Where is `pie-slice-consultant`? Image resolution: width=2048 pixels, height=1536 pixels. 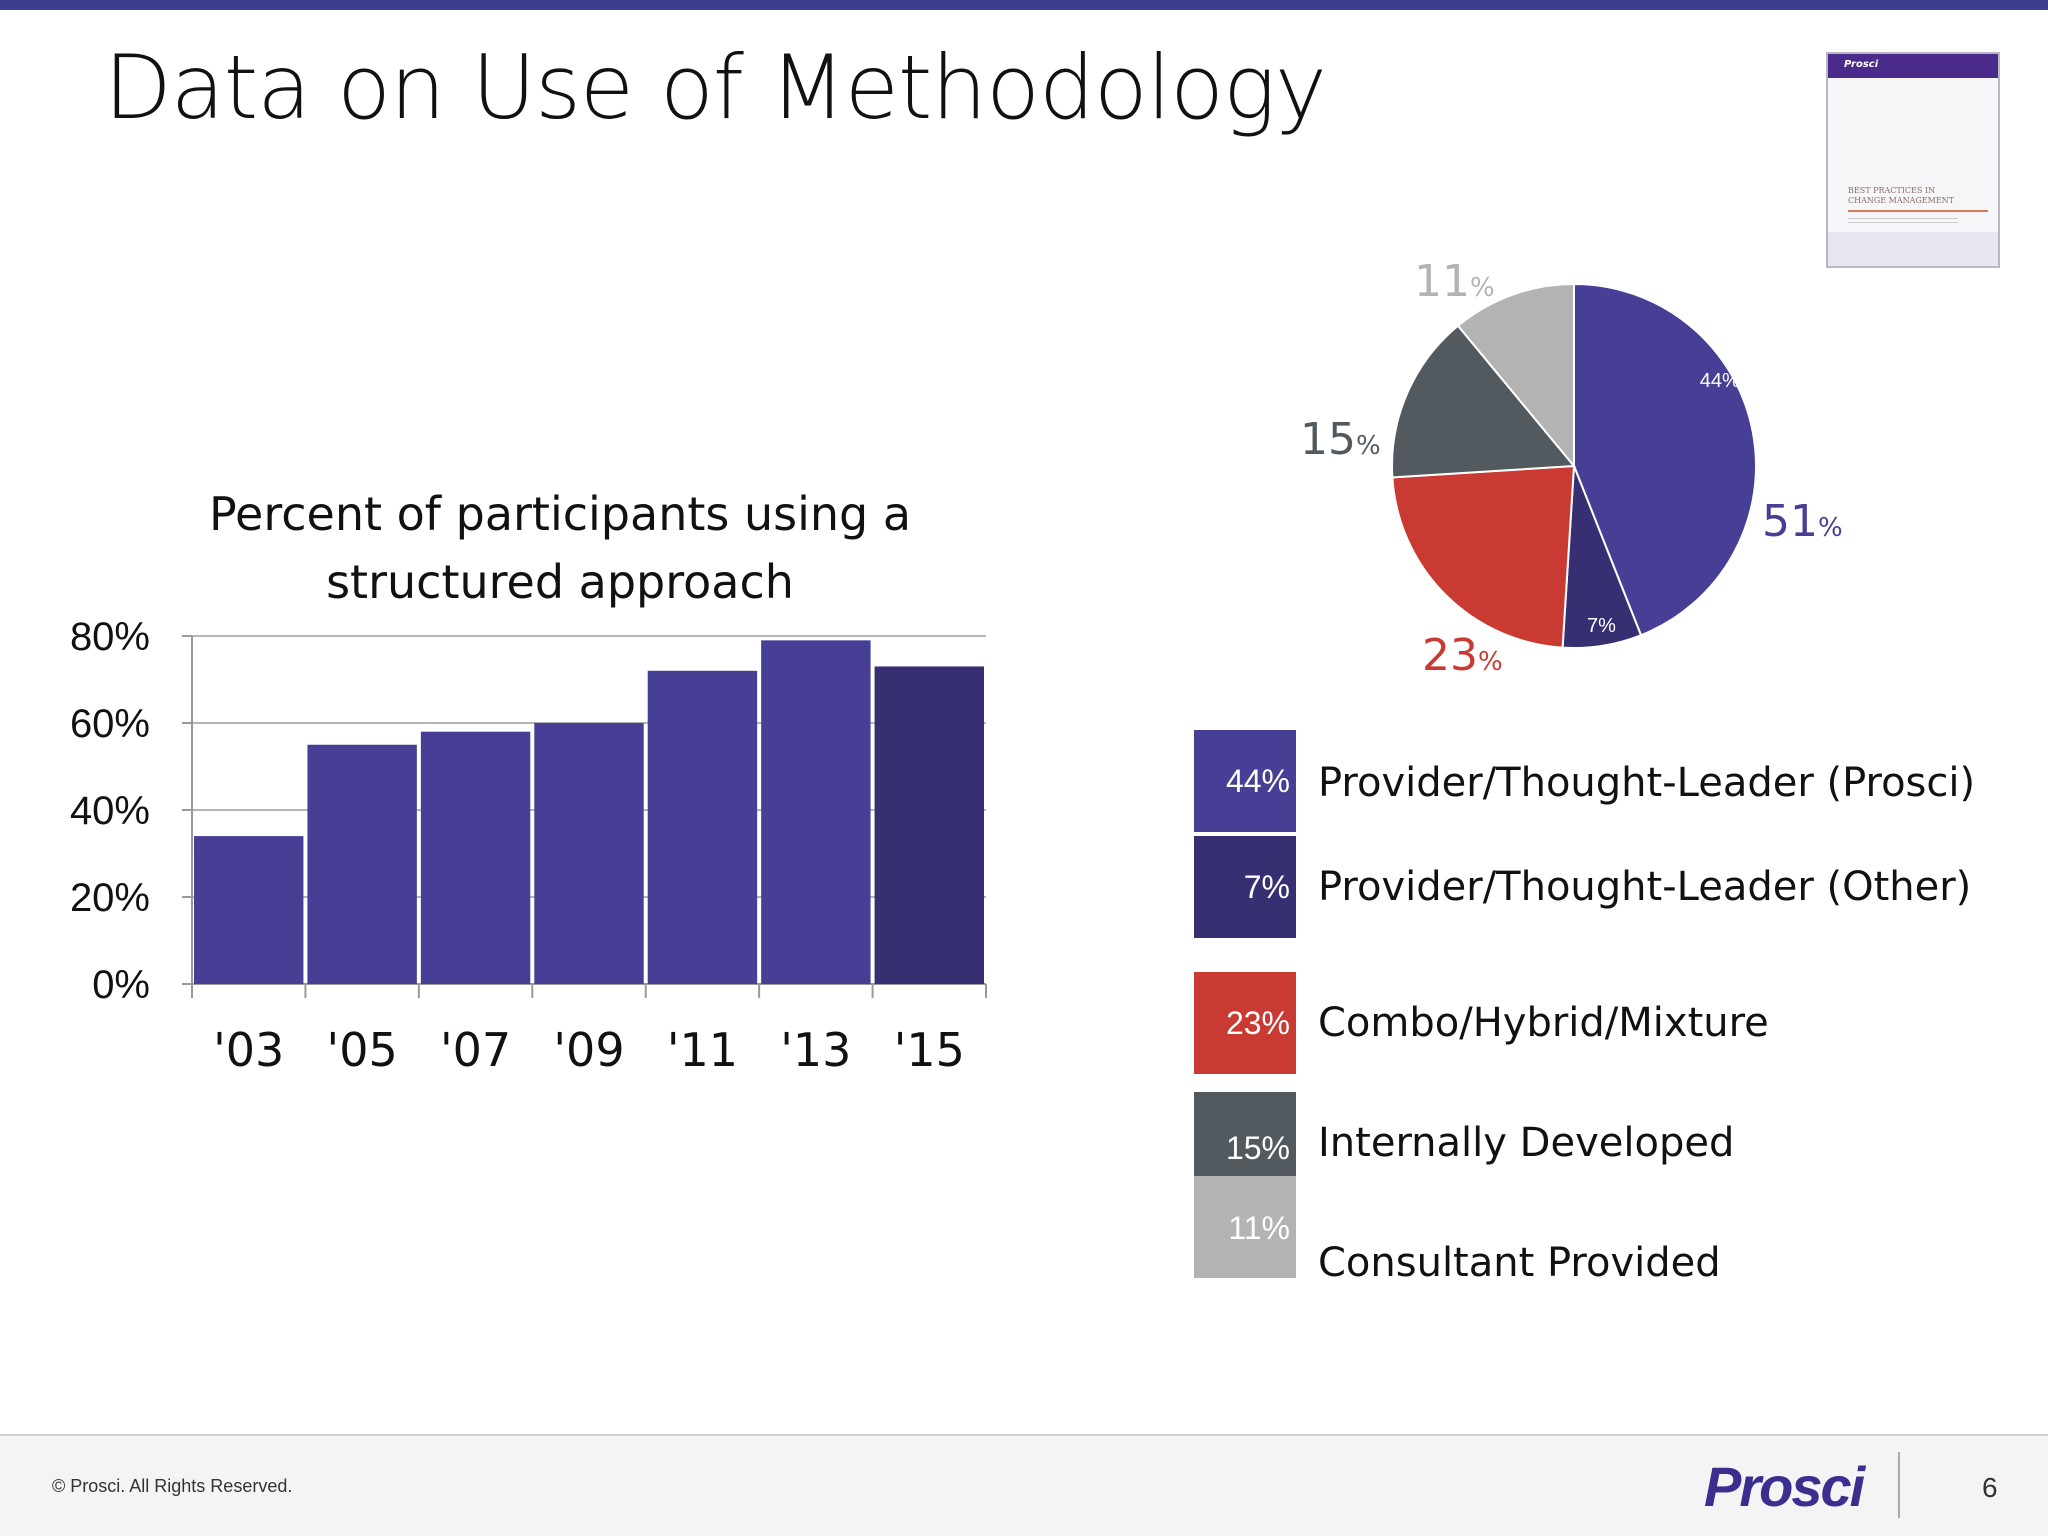
pie-slice-consultant is located at coordinates (1515, 375).